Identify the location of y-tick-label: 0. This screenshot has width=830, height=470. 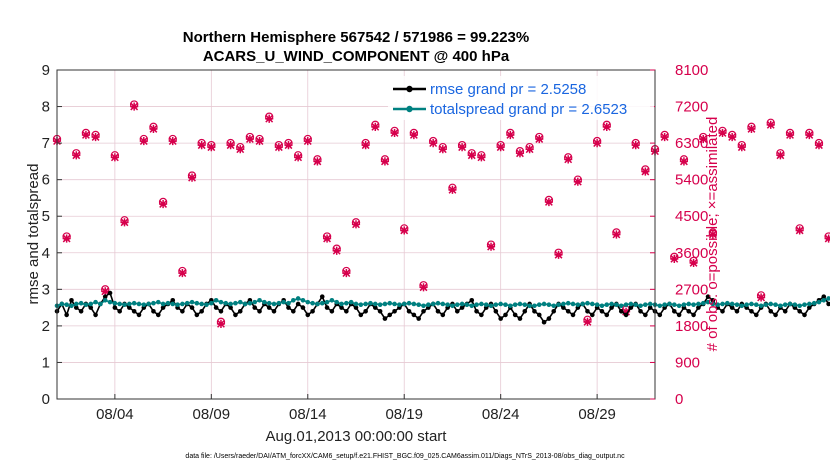
(46, 399).